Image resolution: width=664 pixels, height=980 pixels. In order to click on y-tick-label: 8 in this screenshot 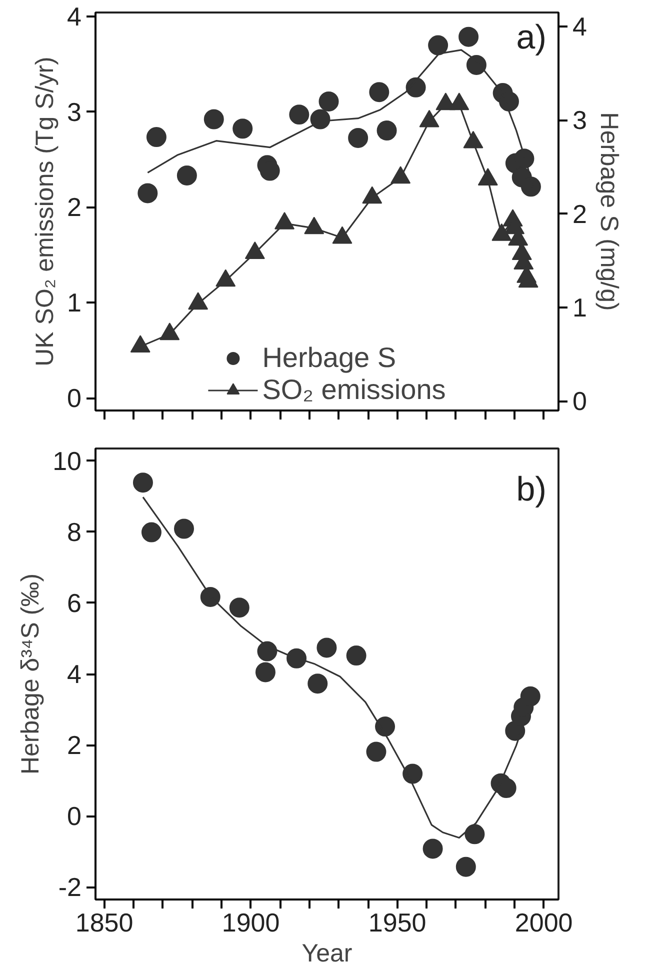, I will do `click(74, 531)`.